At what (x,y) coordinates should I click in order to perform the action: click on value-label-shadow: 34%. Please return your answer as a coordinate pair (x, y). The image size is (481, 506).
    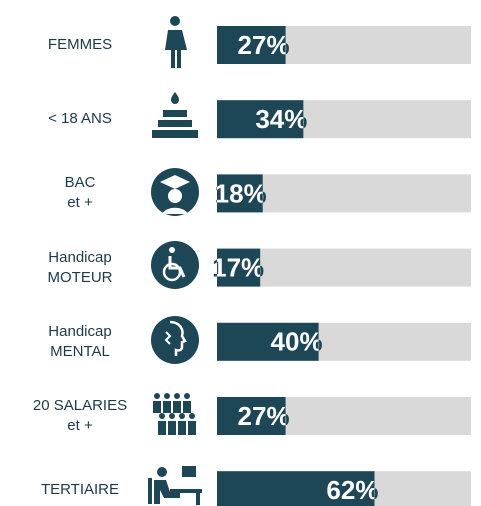
    Looking at the image, I should click on (281, 119).